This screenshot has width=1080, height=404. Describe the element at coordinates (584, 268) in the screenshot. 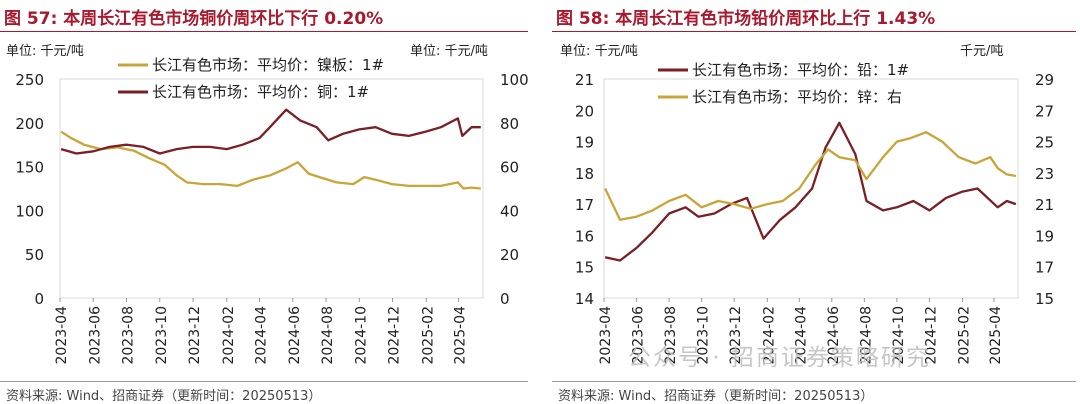

I see `left-axis-tick-label: 15` at that location.